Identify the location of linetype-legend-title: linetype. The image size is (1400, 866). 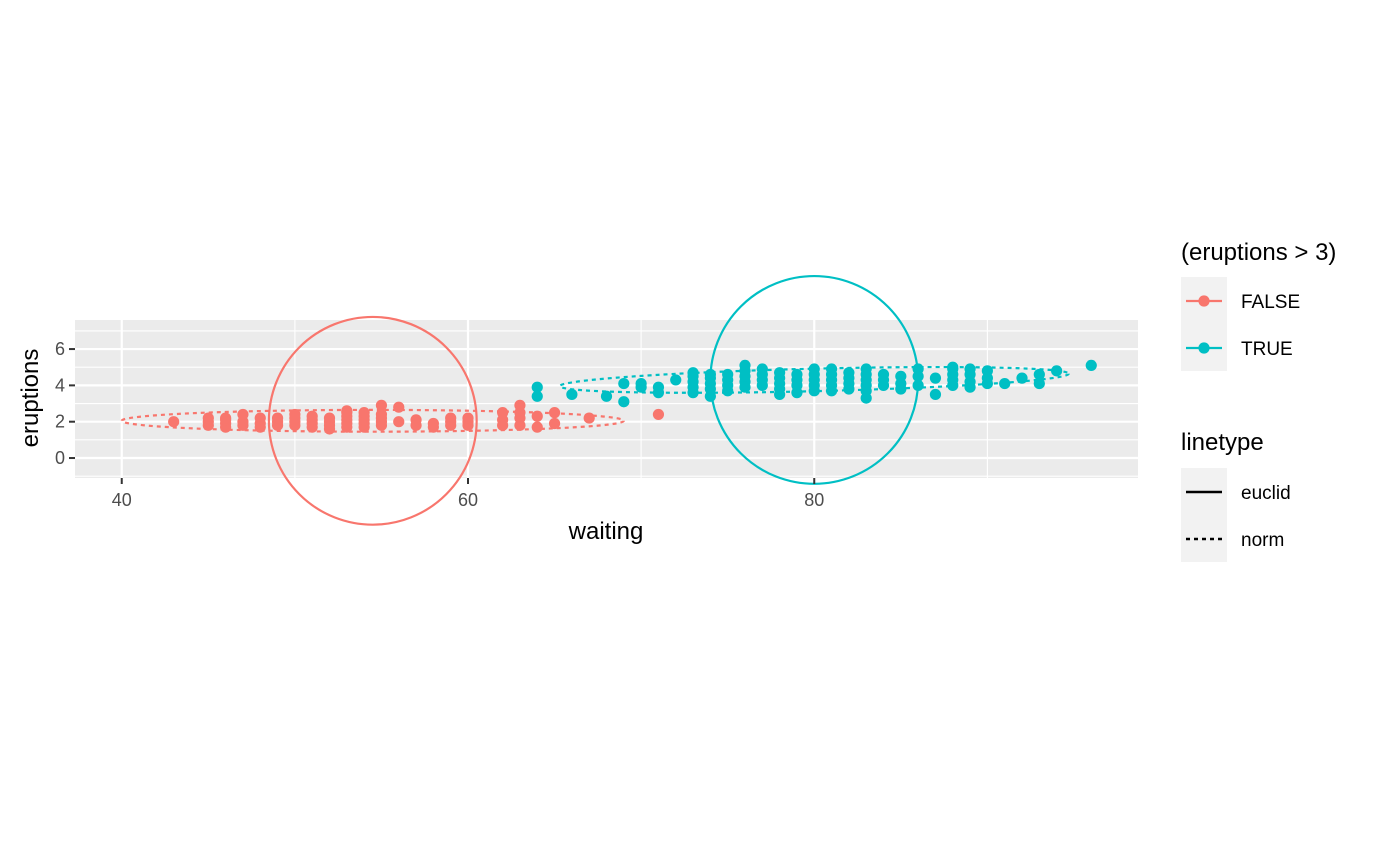
(1222, 442).